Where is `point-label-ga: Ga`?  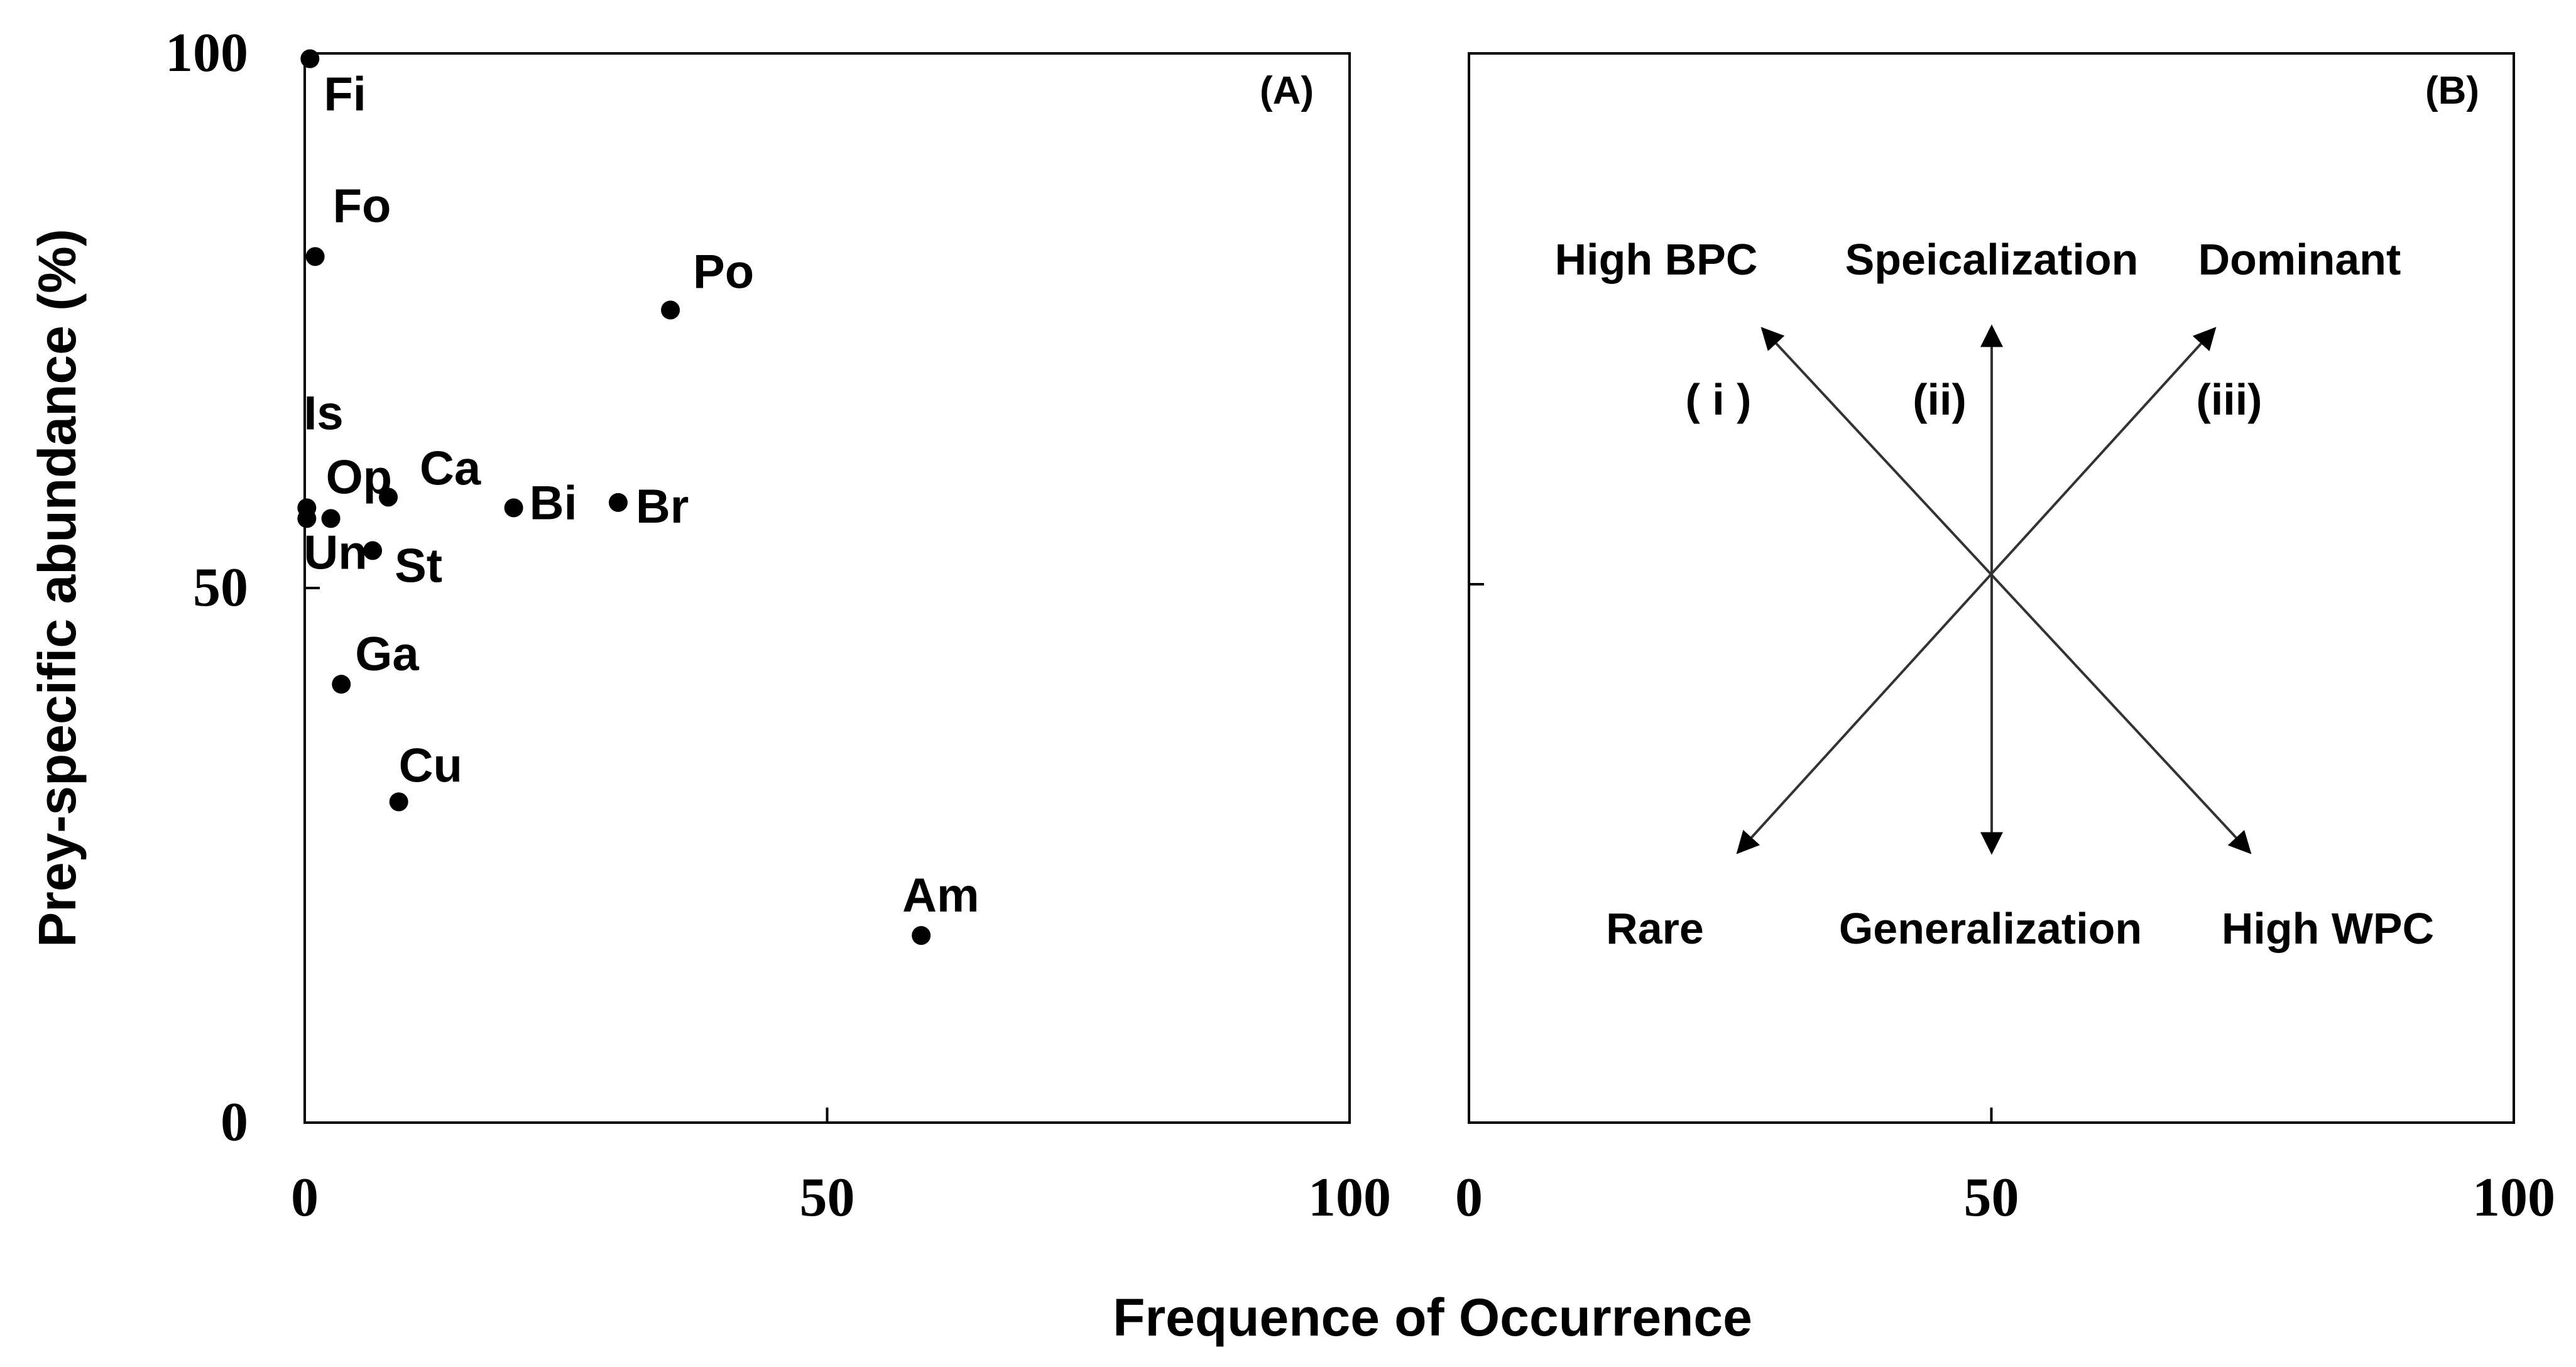 point-label-ga: Ga is located at coordinates (387, 654).